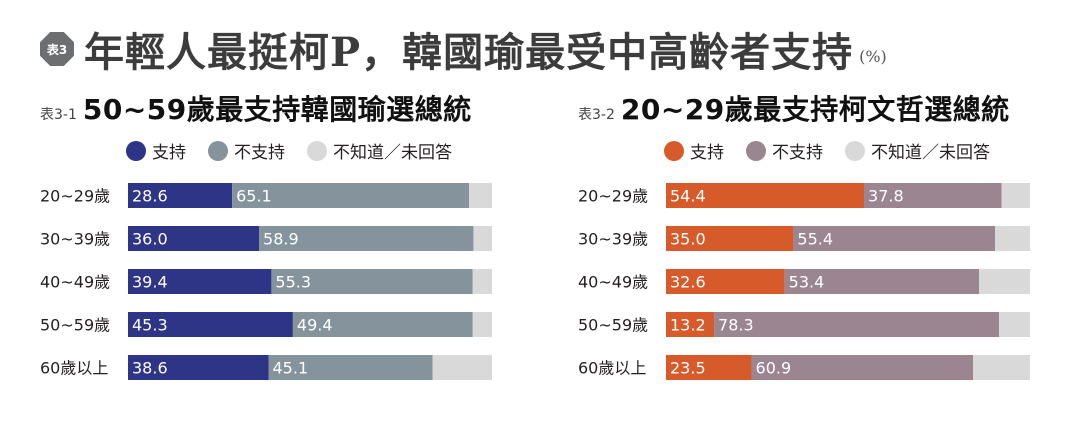 The image size is (1080, 424). What do you see at coordinates (873, 56) in the screenshot?
I see `title-unit: (%)` at bounding box center [873, 56].